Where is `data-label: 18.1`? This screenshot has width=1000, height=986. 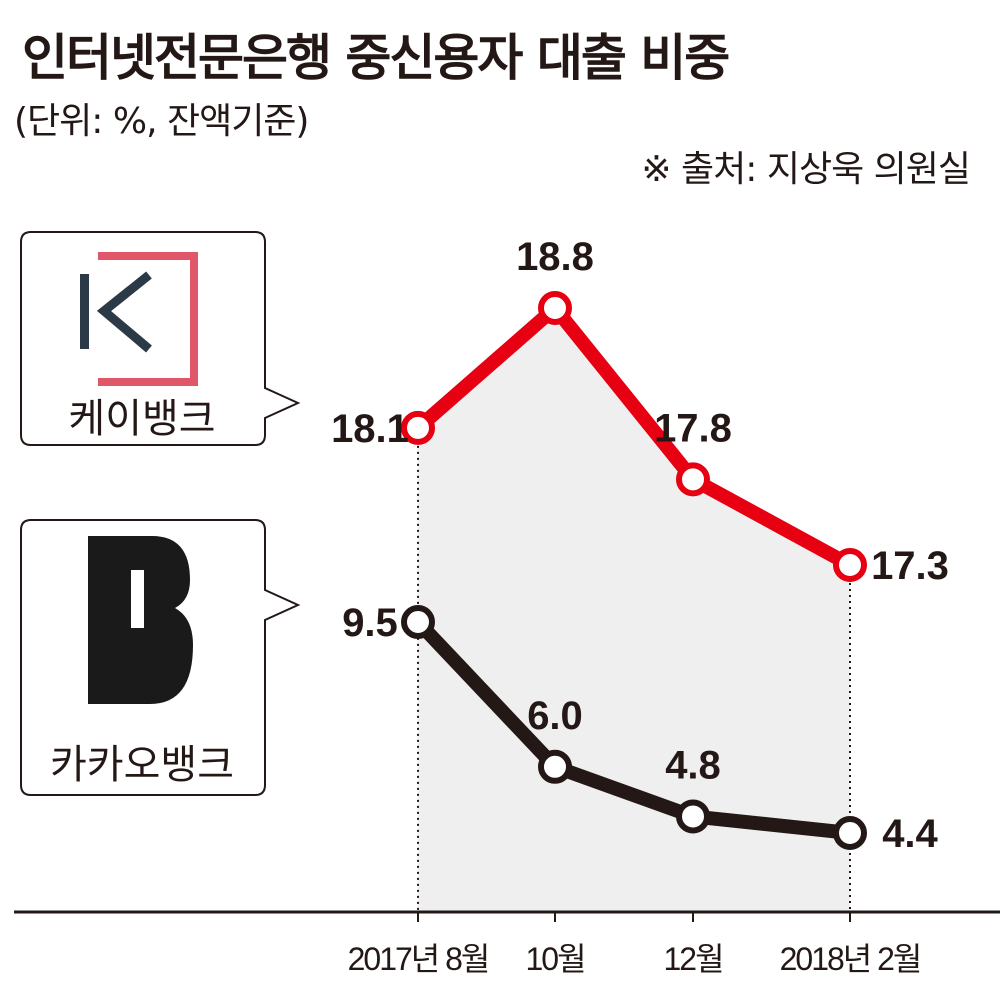 data-label: 18.1 is located at coordinates (370, 429).